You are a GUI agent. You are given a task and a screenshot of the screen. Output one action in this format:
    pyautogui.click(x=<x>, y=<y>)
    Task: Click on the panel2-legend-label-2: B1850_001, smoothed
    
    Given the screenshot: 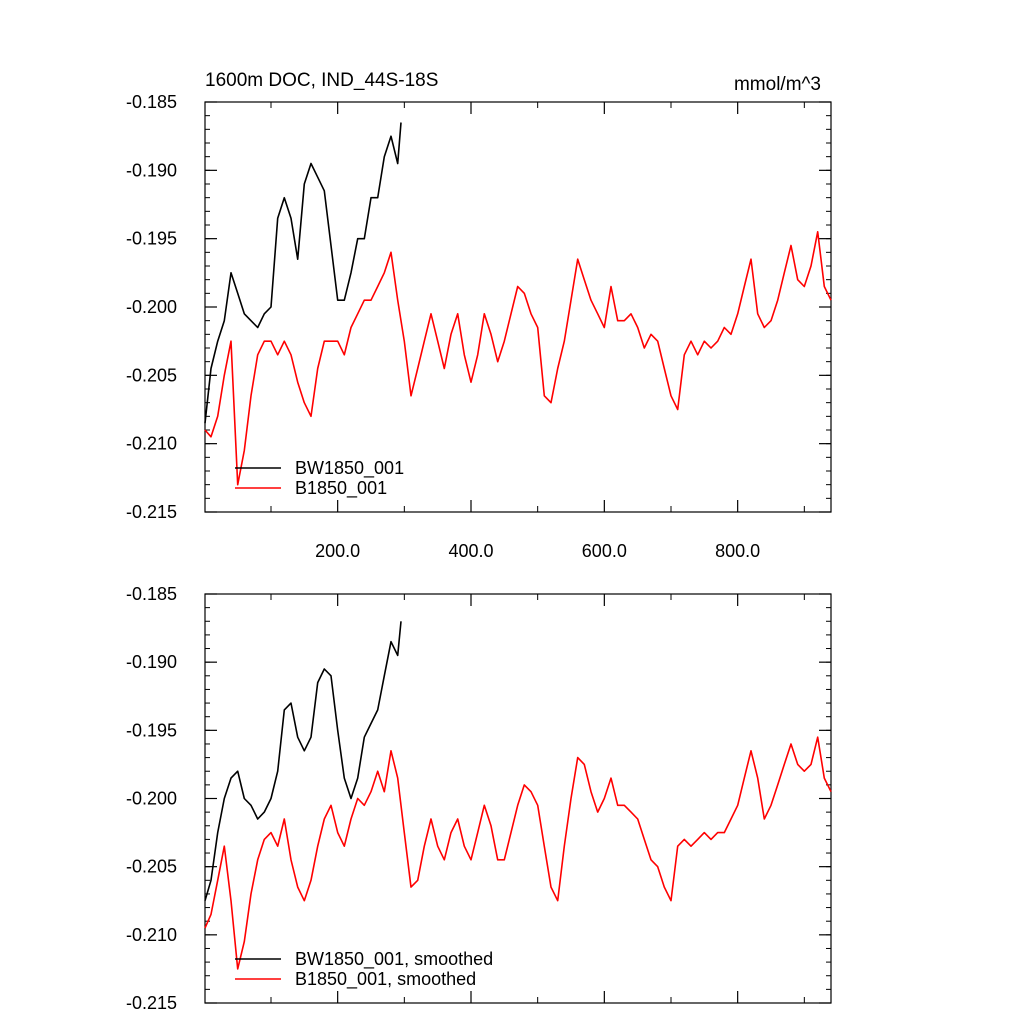 What is the action you would take?
    pyautogui.click(x=385, y=979)
    